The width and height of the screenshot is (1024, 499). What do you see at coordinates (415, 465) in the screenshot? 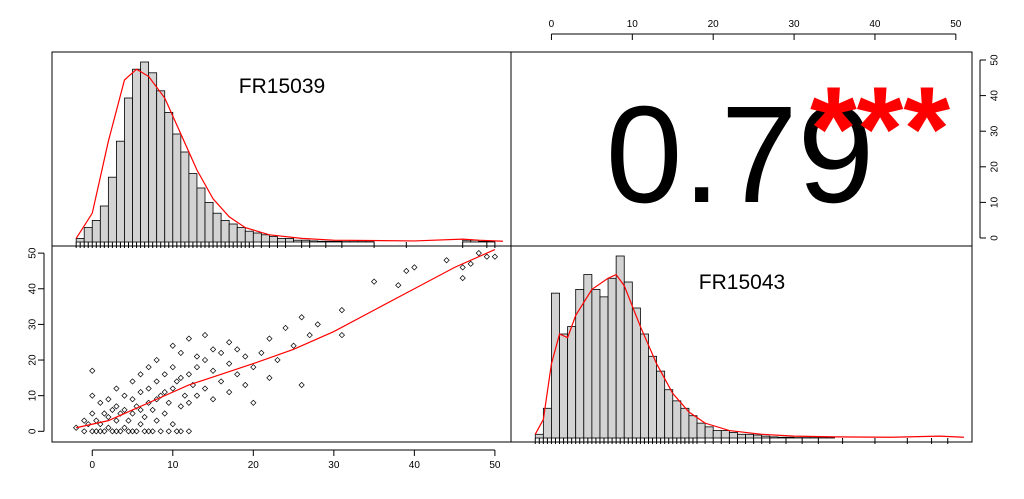
I see `axis-bottom-tick-label: 40` at bounding box center [415, 465].